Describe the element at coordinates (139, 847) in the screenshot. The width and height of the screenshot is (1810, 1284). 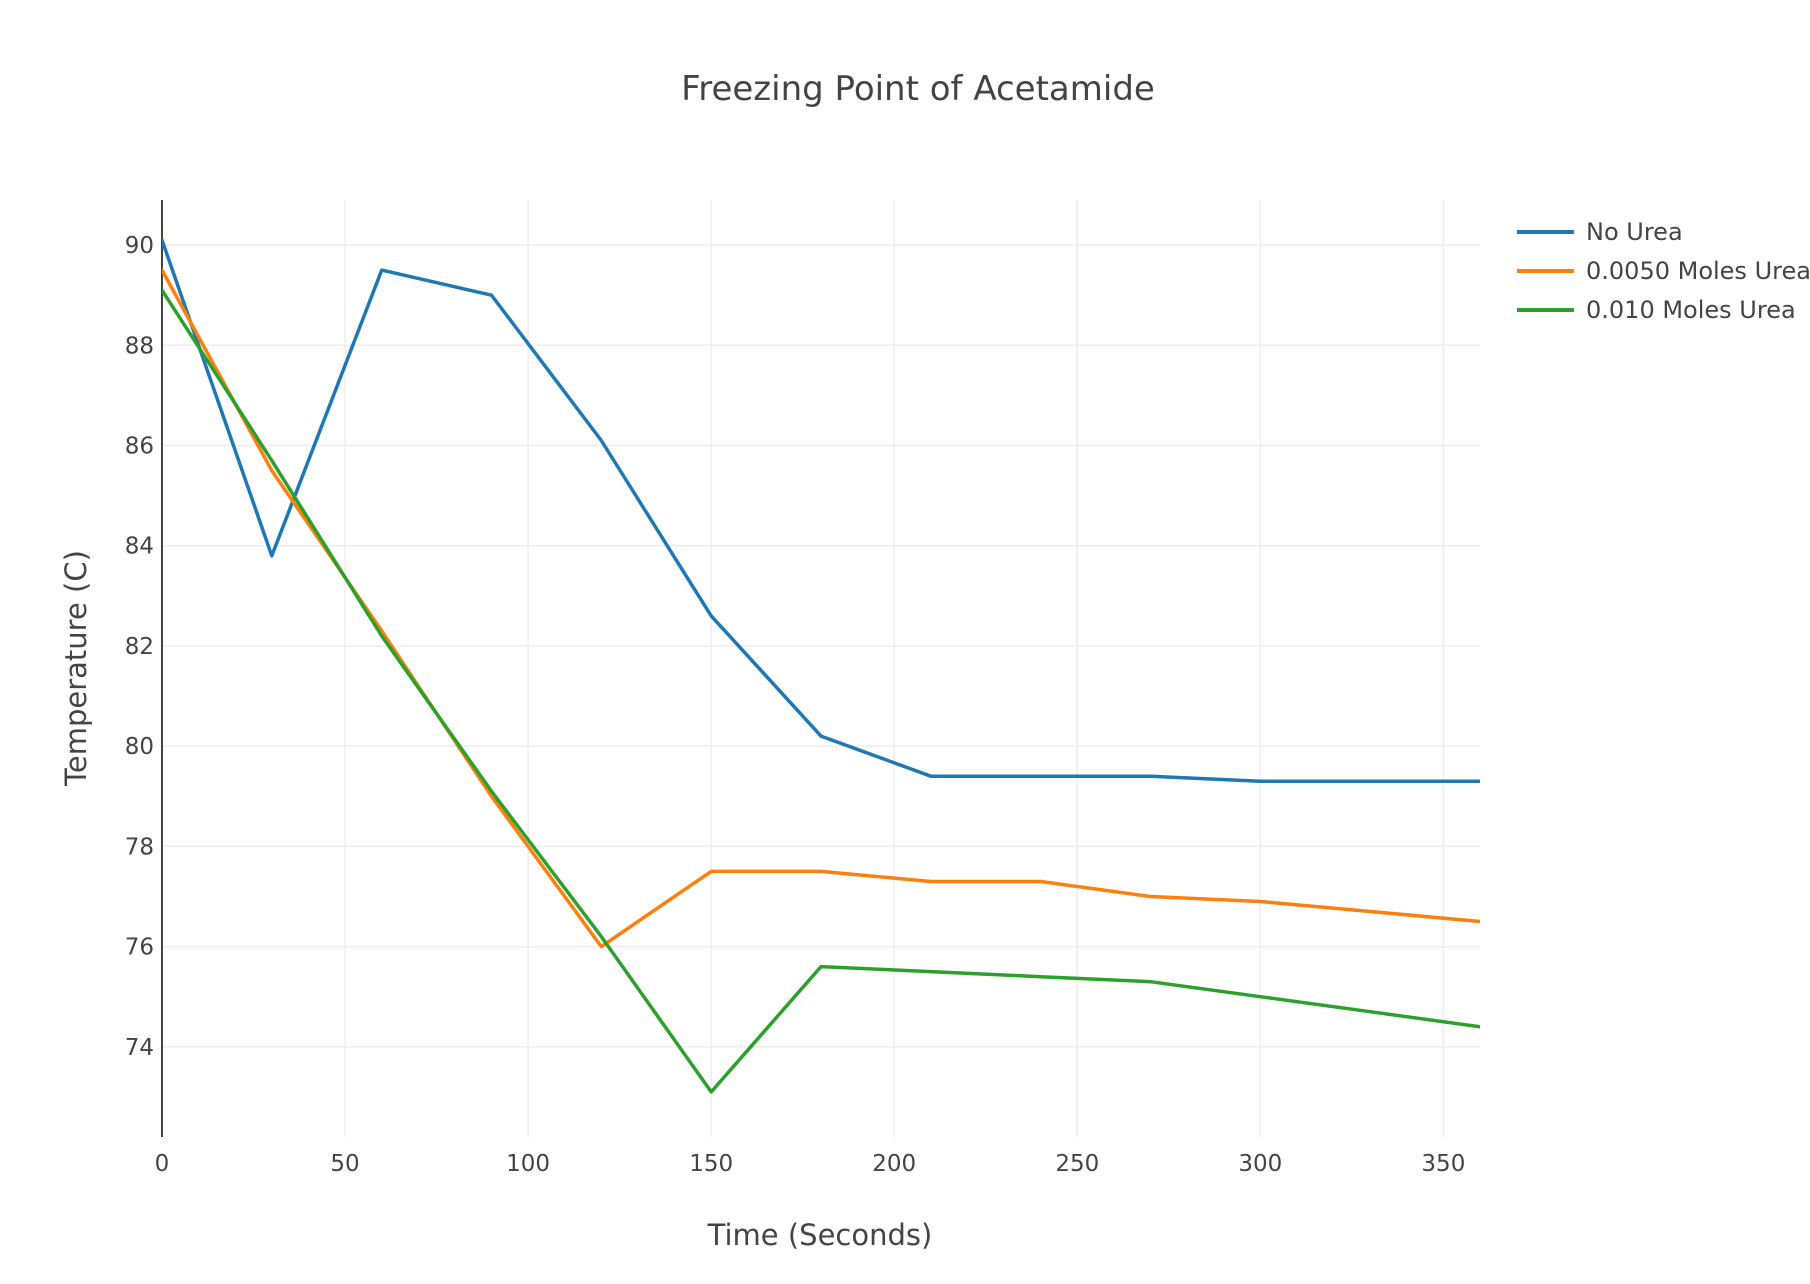
I see `y-tick-label: 78` at that location.